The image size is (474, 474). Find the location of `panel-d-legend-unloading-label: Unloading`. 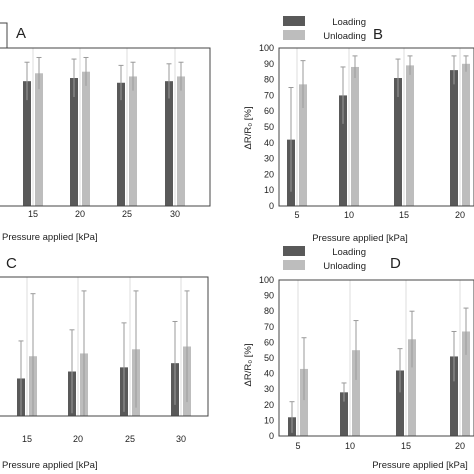

panel-d-legend-unloading-label: Unloading is located at coordinates (344, 266).